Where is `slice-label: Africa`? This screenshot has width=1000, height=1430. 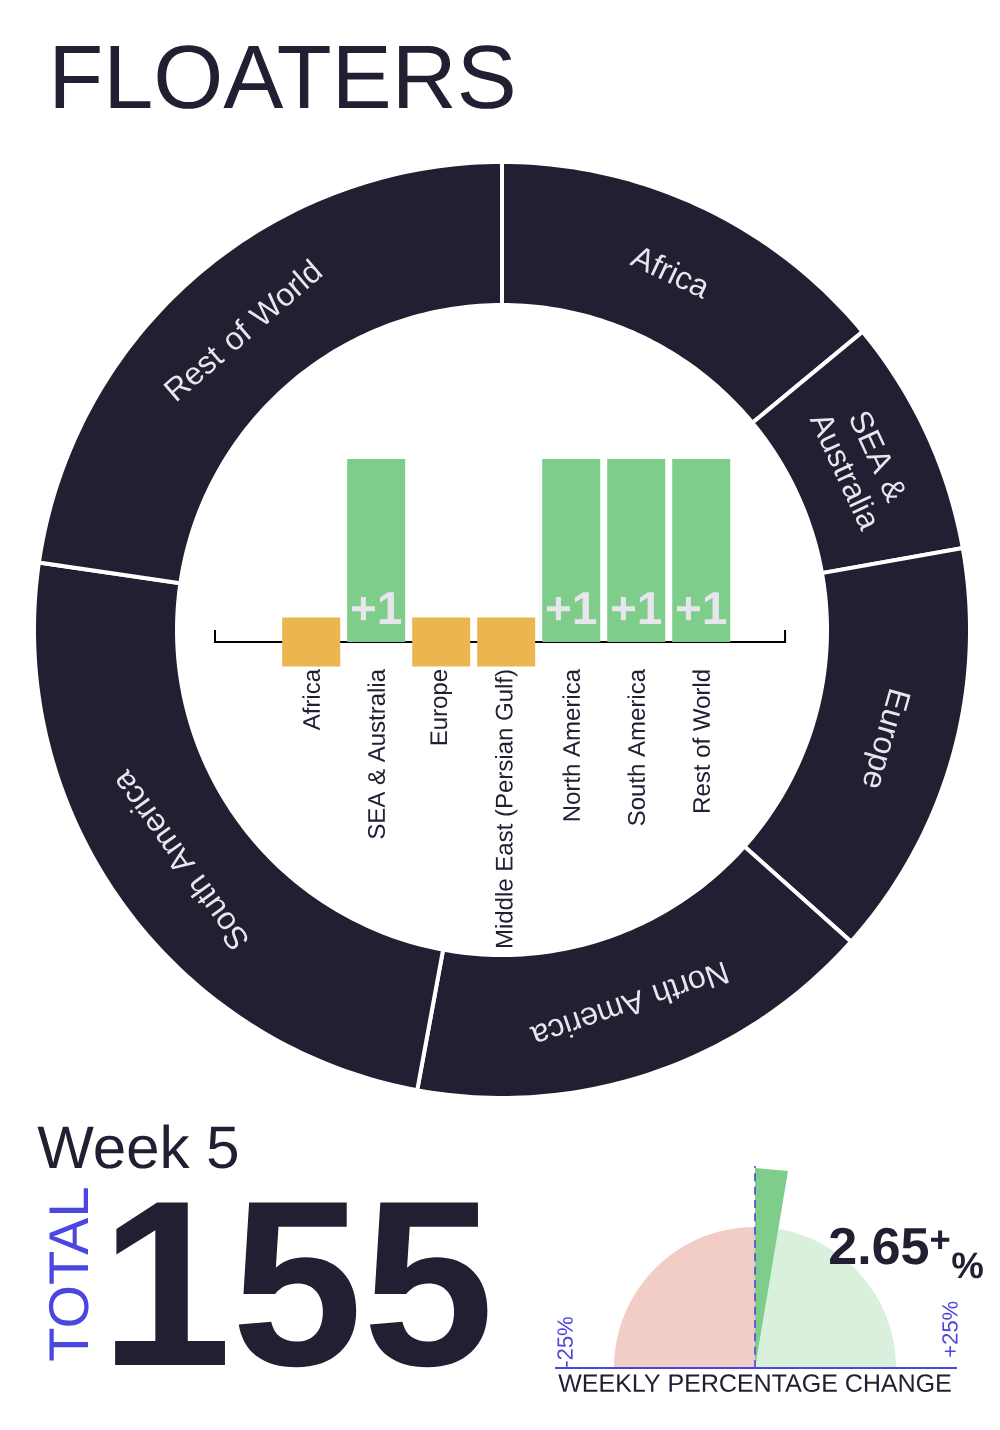 slice-label: Africa is located at coordinates (668, 273).